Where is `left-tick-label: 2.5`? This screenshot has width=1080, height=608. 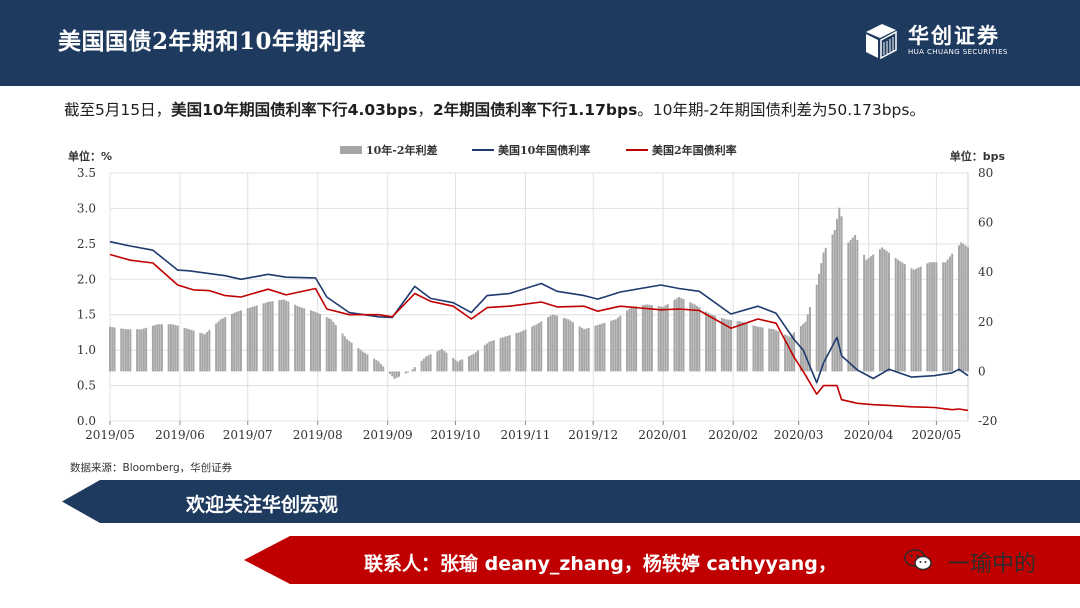 left-tick-label: 2.5 is located at coordinates (86, 244).